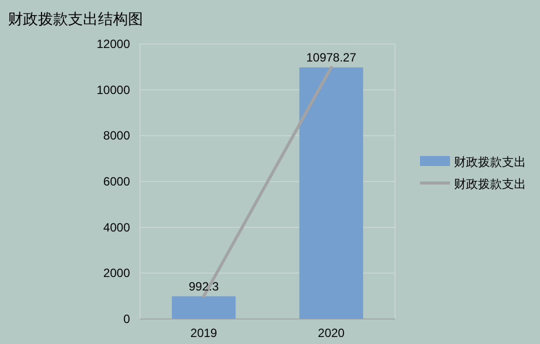  Describe the element at coordinates (204, 333) in the screenshot. I see `x-tick-label: 2019` at that location.